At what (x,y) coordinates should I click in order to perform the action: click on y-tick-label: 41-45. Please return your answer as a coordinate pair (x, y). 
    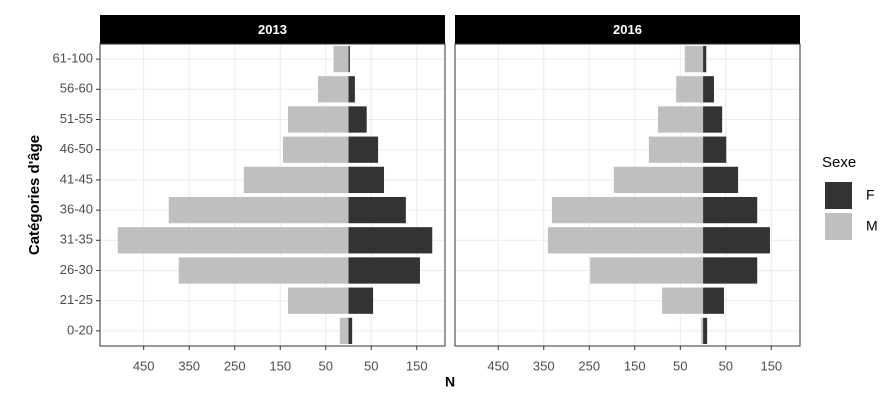
    Looking at the image, I should click on (76, 178).